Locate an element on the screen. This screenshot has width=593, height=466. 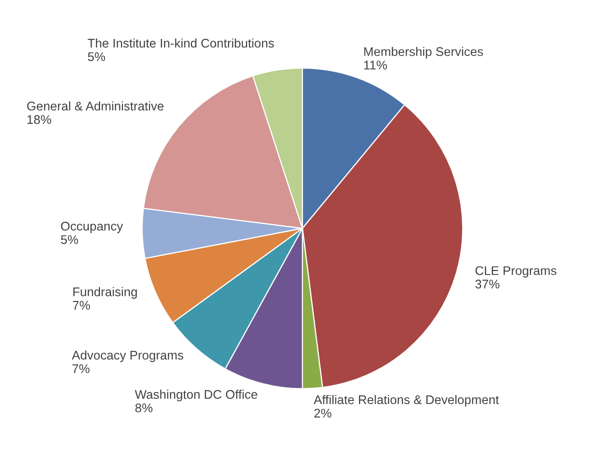
data-label: 8% is located at coordinates (143, 407).